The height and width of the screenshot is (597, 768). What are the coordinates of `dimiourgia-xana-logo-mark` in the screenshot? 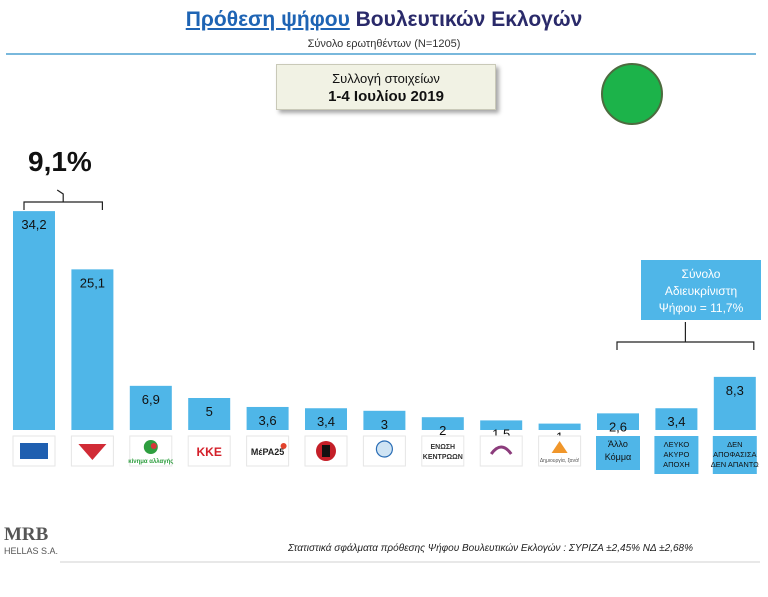 It's located at (559, 447).